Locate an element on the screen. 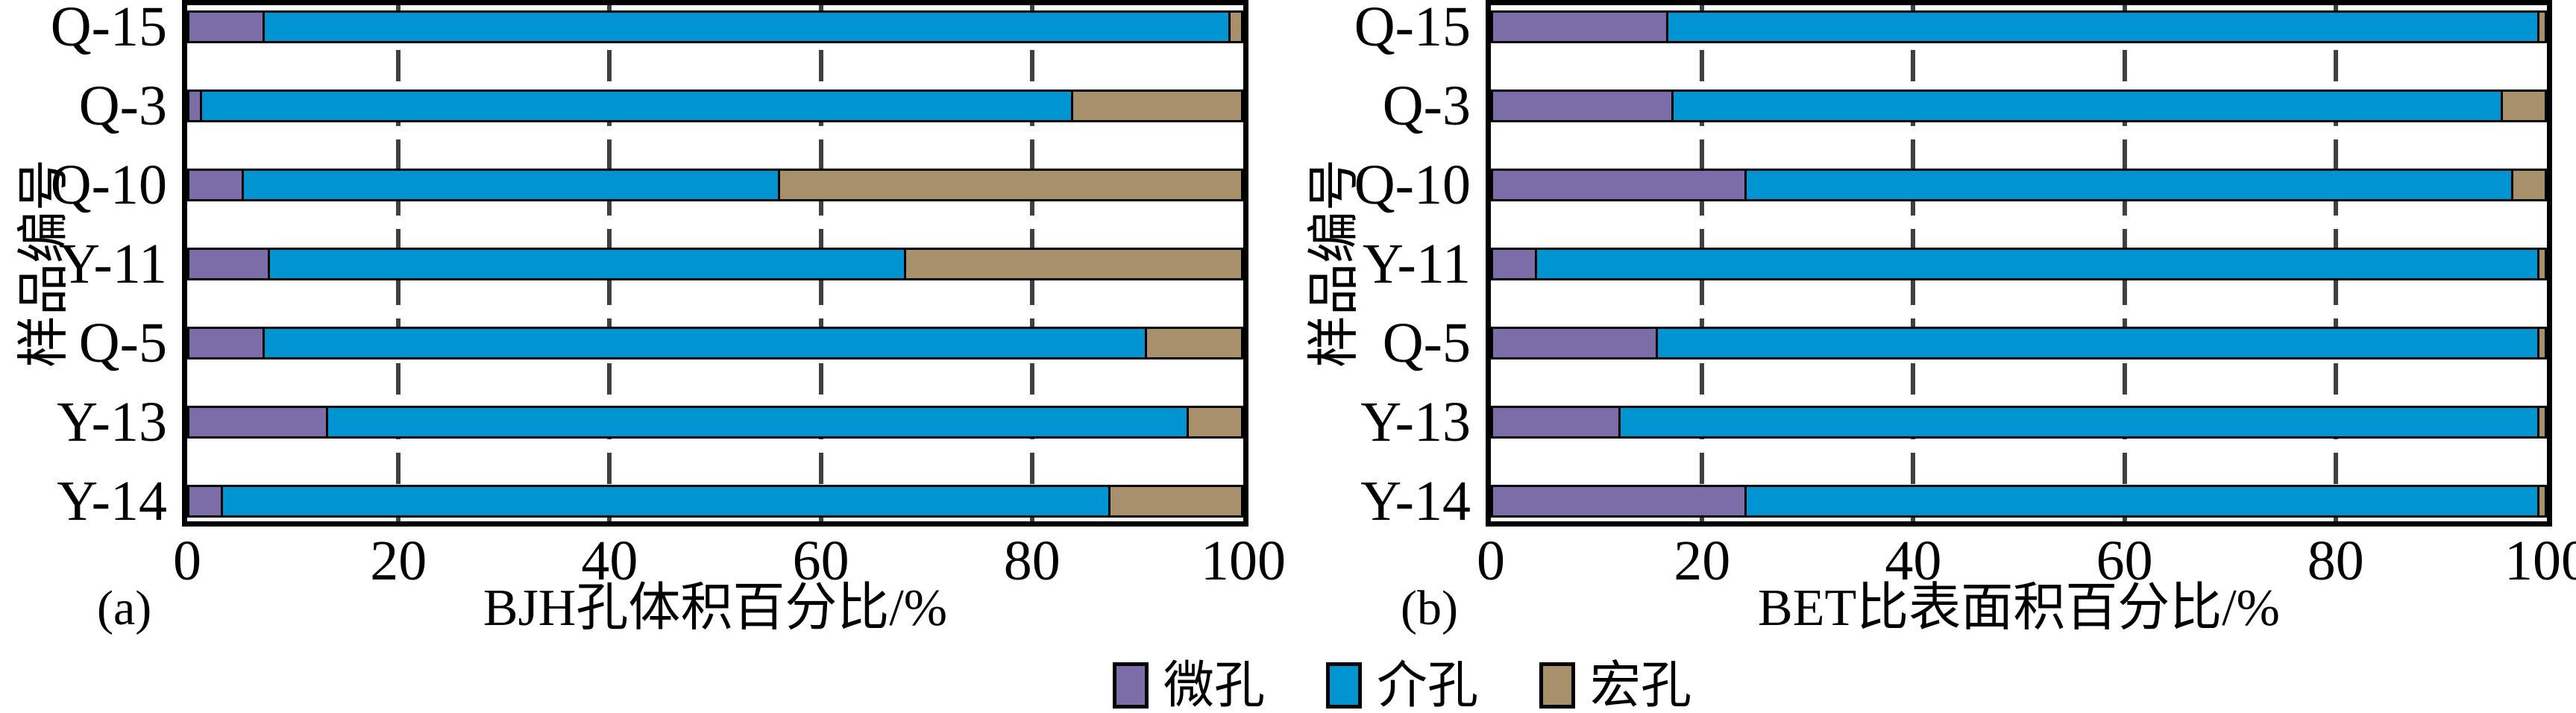  legend-label: 微孔 is located at coordinates (1215, 685).